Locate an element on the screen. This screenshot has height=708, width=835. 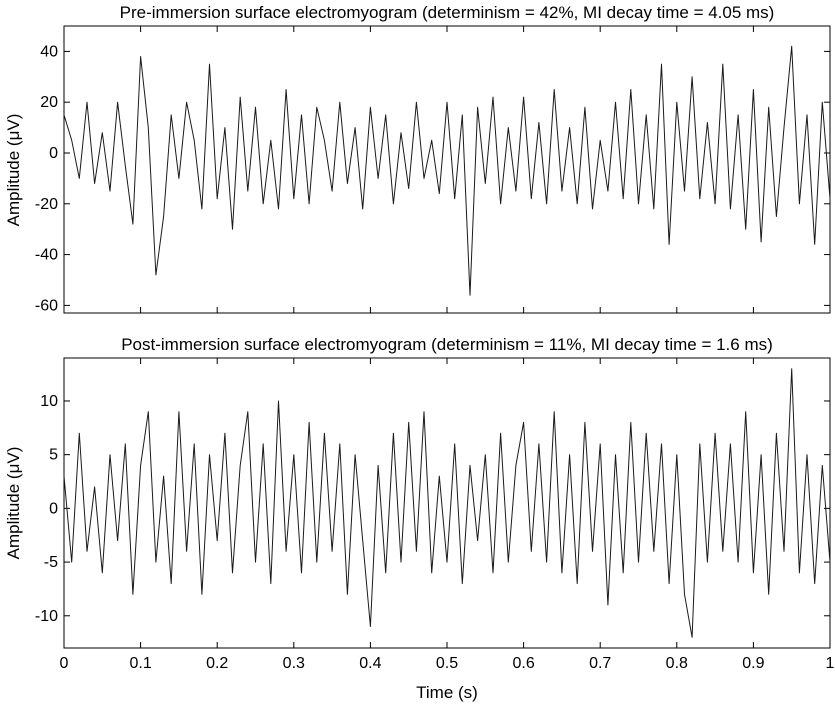
x-tick-label: 0 is located at coordinates (64, 663).